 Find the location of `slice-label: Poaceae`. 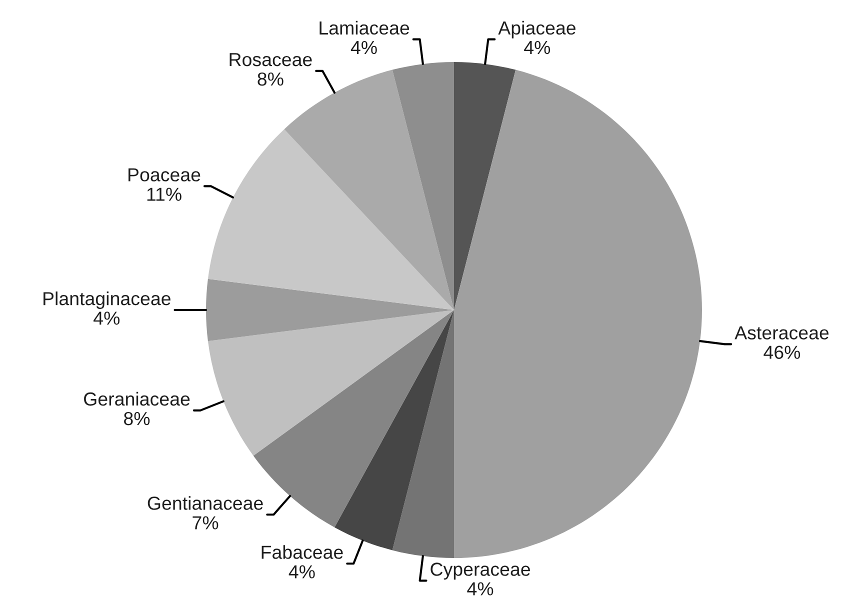

slice-label: Poaceae is located at coordinates (164, 175).